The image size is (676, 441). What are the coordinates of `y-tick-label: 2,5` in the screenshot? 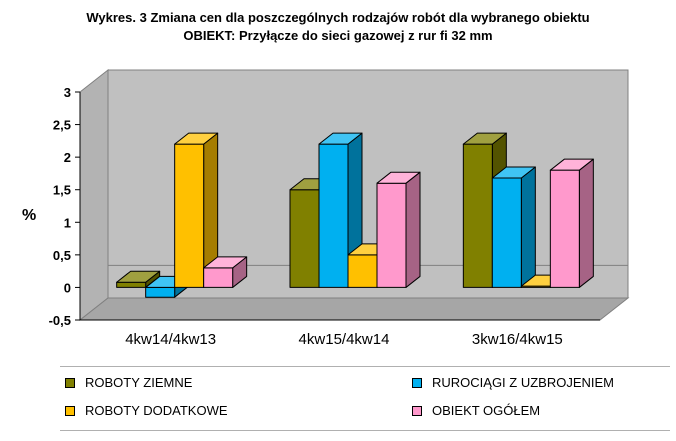 It's located at (62, 125).